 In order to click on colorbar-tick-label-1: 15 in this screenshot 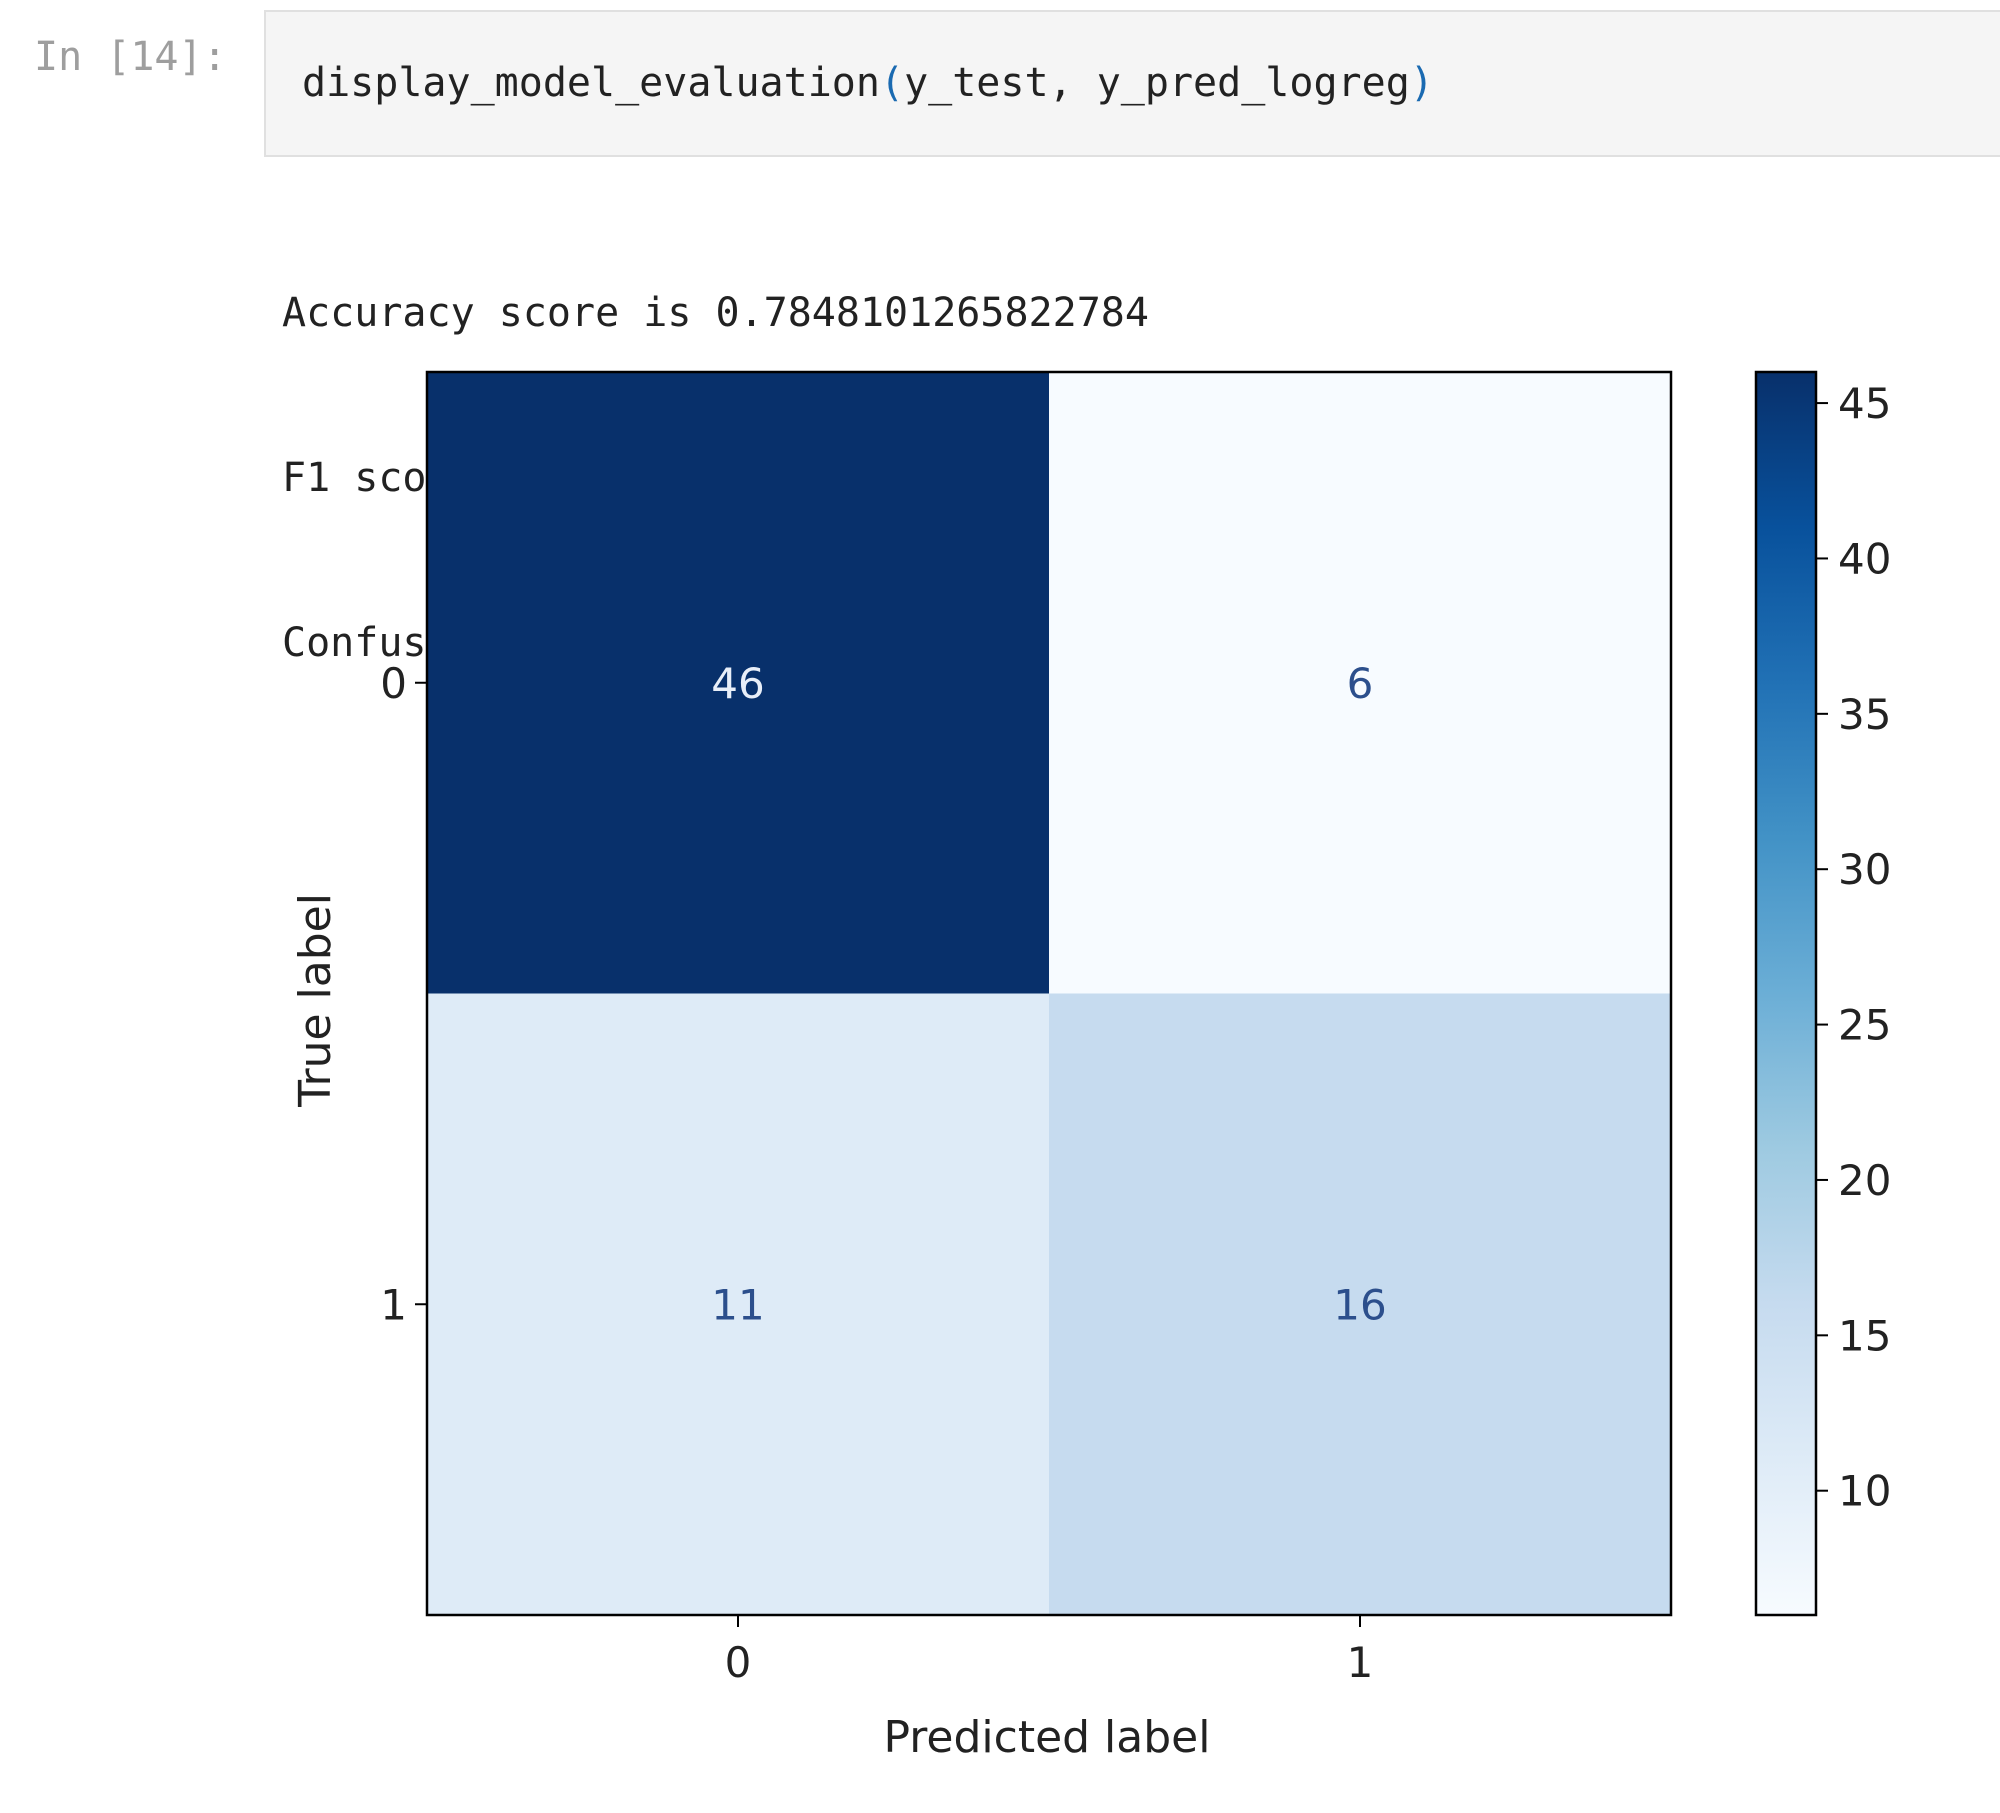, I will do `click(1864, 1335)`.